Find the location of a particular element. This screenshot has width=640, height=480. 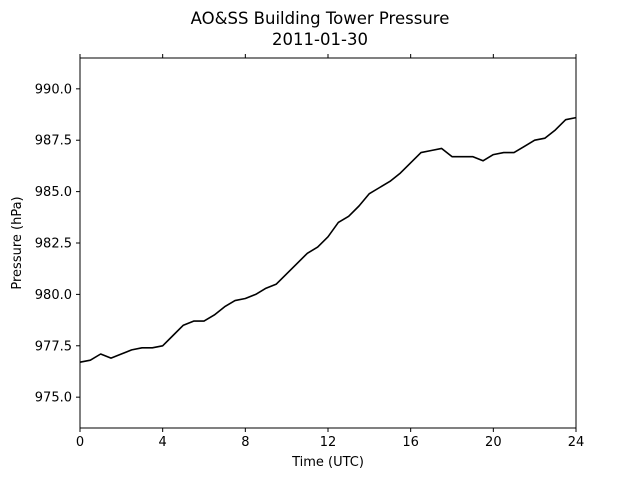

x-axis-label: Time (UTC) is located at coordinates (327, 462).